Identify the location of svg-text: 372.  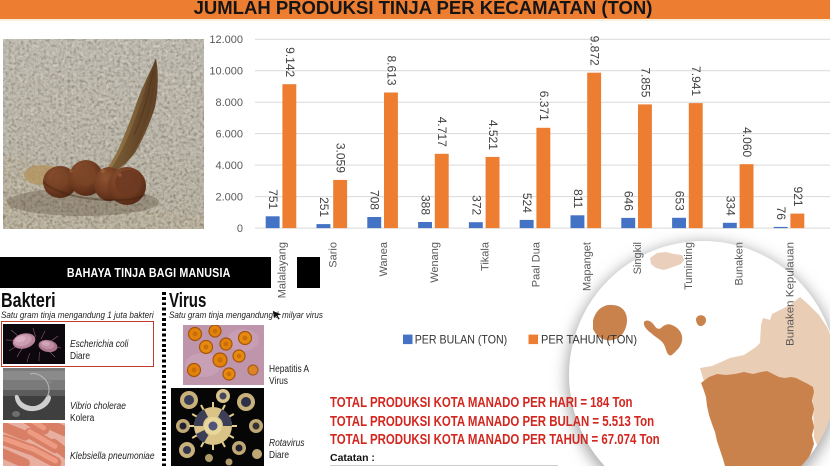
(476, 205).